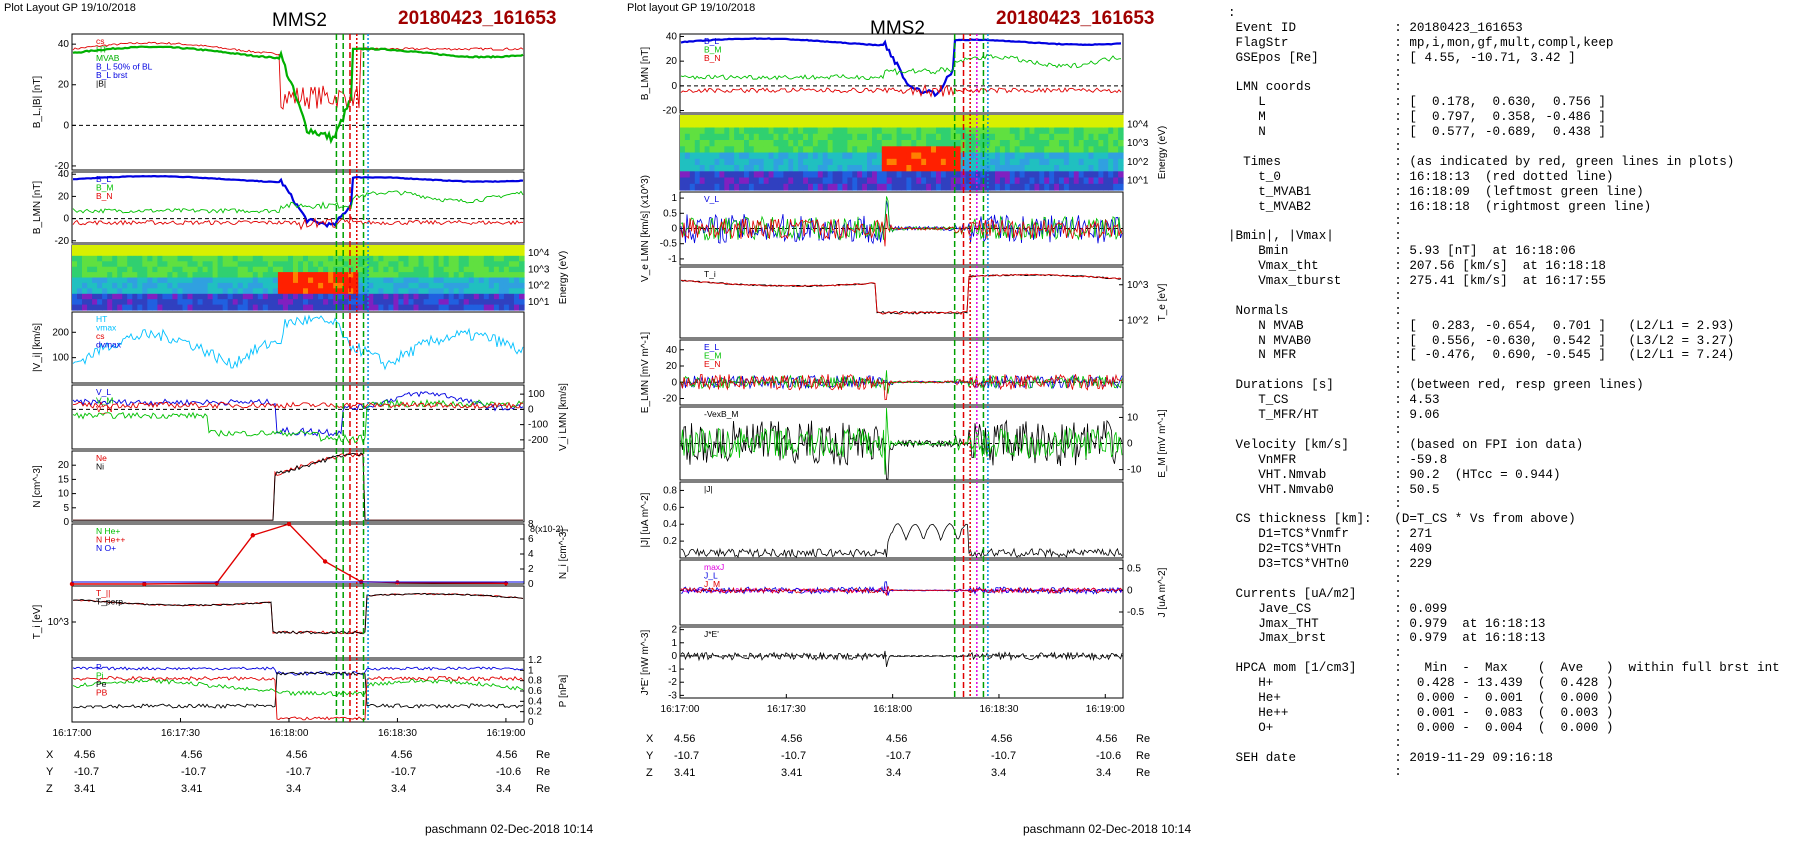  What do you see at coordinates (1075, 18) in the screenshot?
I see `right-event-title: 20180423_161653` at bounding box center [1075, 18].